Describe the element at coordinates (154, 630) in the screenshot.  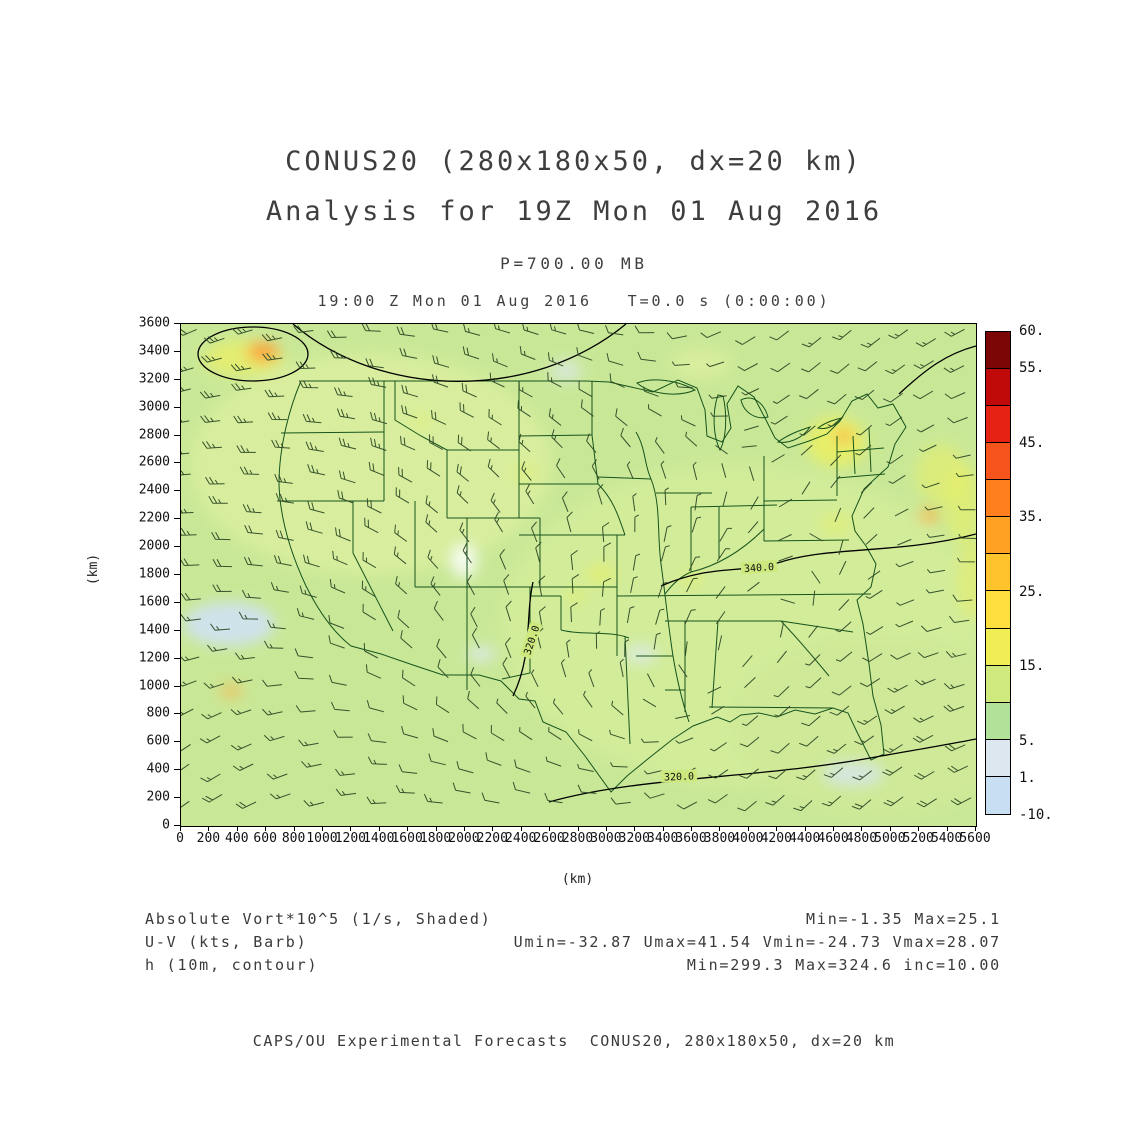
I see `y-tick-label: 1400` at that location.